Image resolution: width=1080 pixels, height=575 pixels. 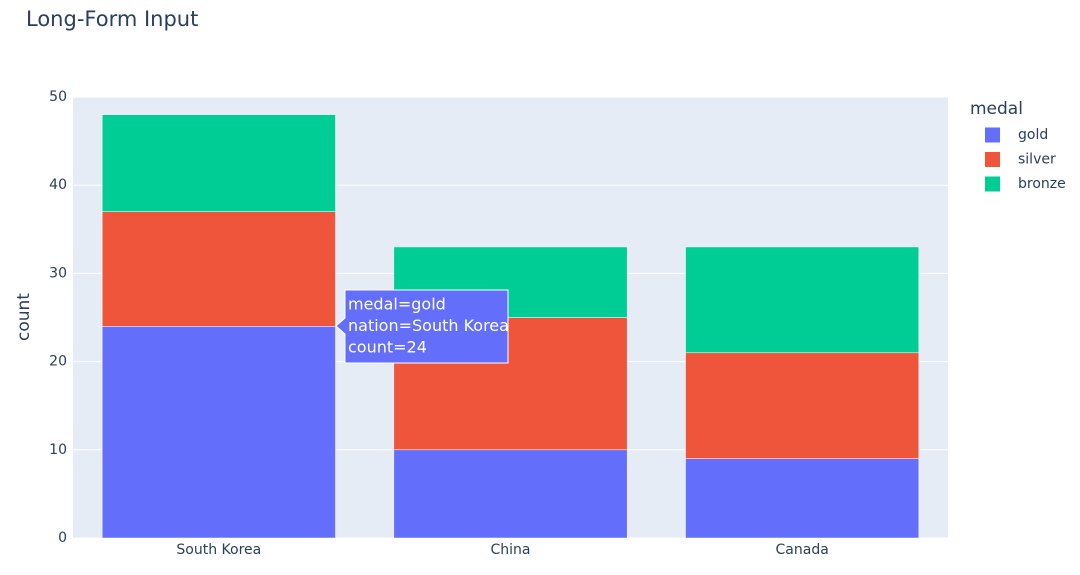 I want to click on tooltip-line: count=24, so click(x=387, y=347).